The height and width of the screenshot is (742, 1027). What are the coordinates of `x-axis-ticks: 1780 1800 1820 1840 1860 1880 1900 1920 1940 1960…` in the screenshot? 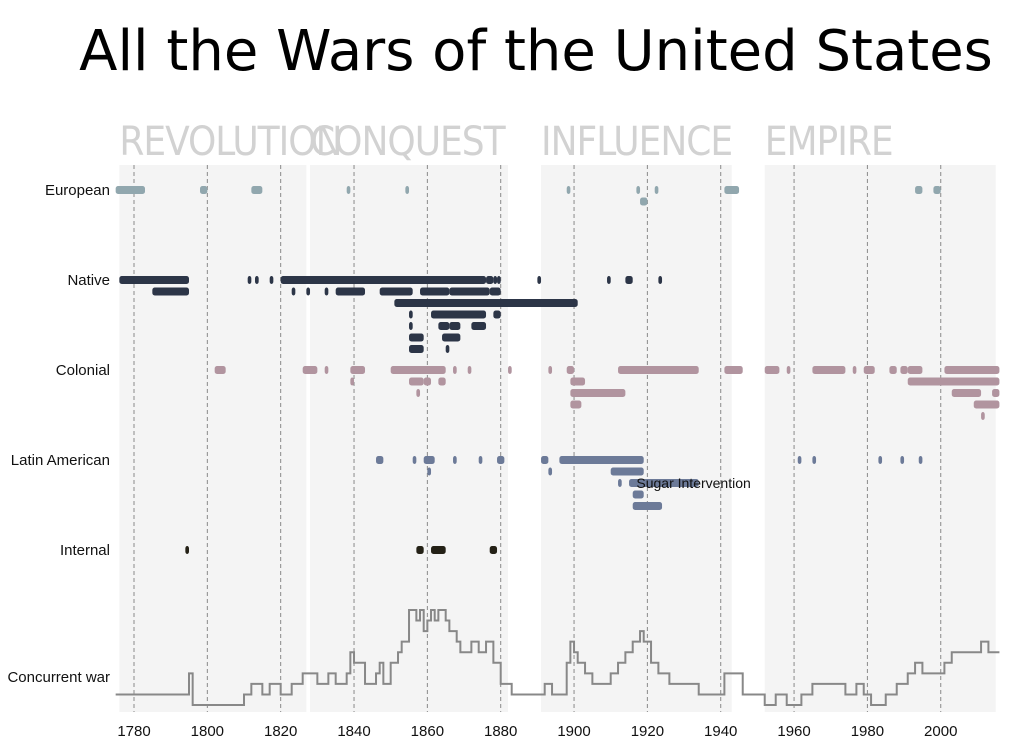 It's located at (537, 731).